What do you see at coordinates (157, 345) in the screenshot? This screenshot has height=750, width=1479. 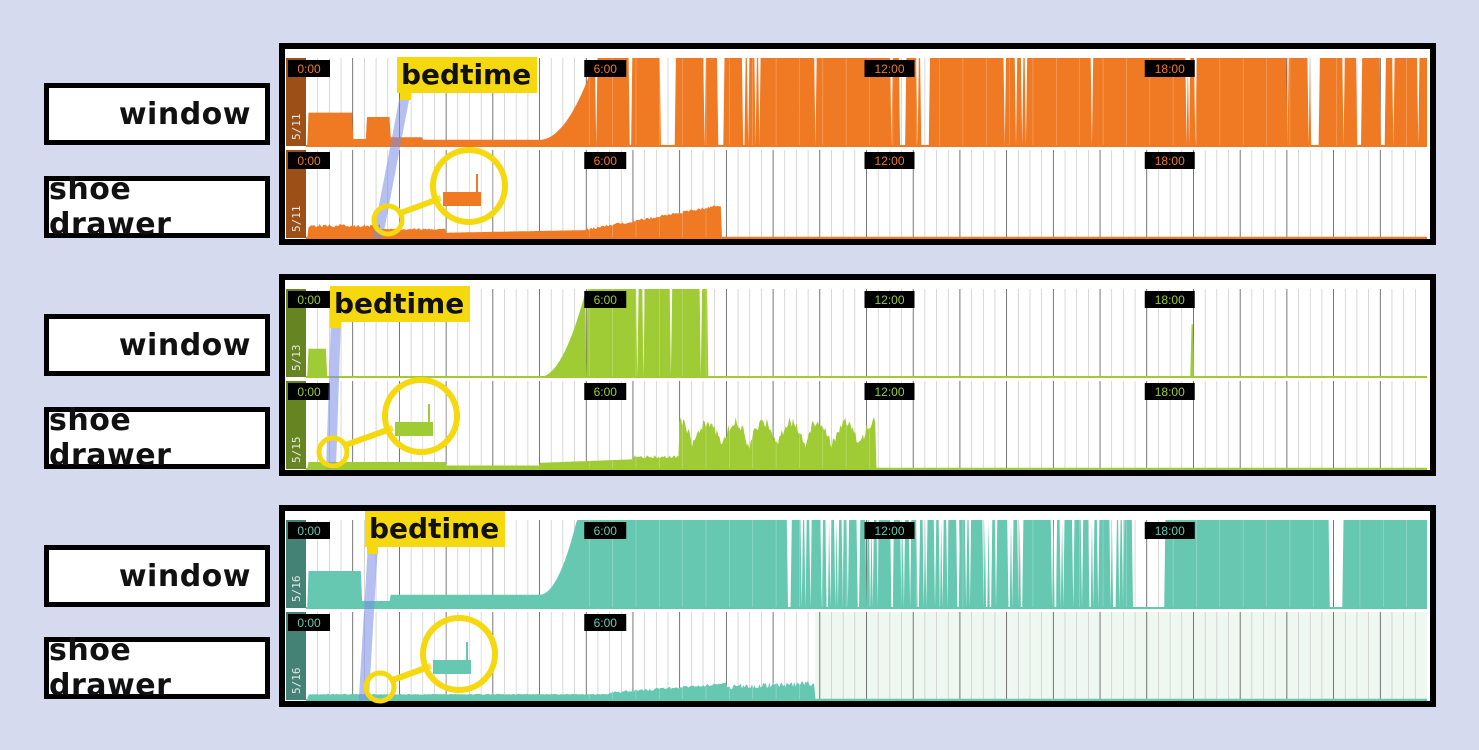 I see `window-label-2: window` at bounding box center [157, 345].